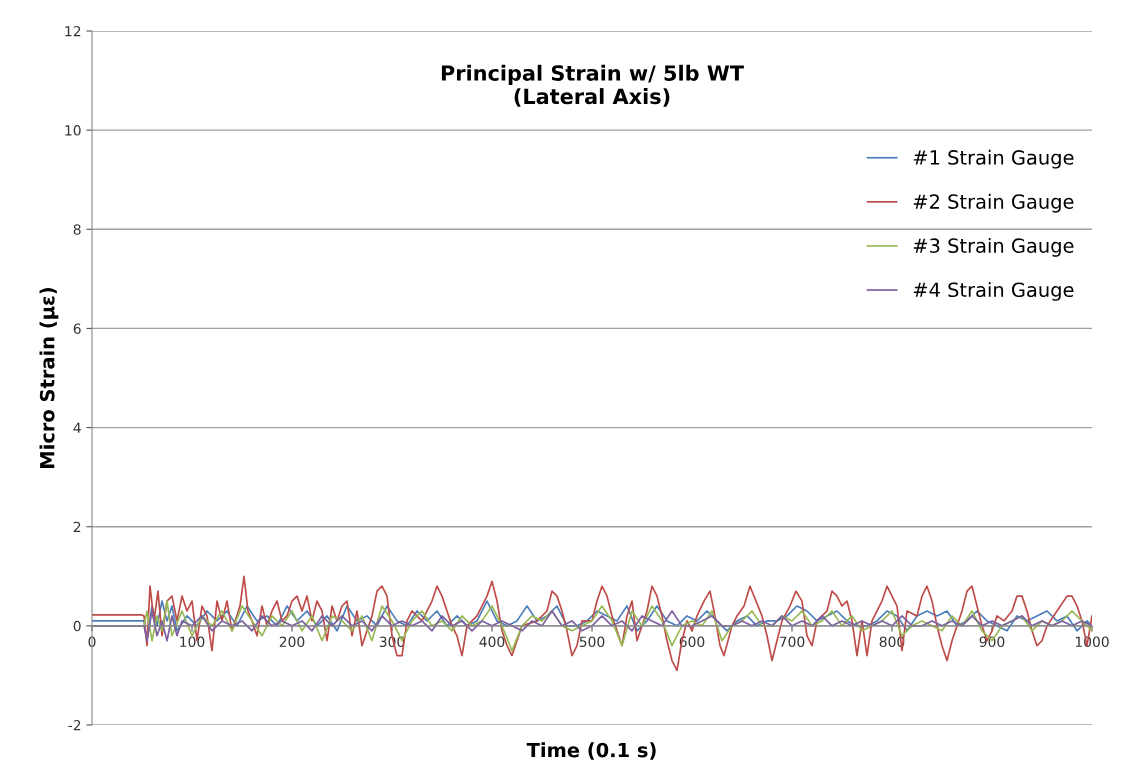 This screenshot has width=1130, height=770. What do you see at coordinates (49, 377) in the screenshot?
I see `y-axis-title: Micro Strain (με)` at bounding box center [49, 377].